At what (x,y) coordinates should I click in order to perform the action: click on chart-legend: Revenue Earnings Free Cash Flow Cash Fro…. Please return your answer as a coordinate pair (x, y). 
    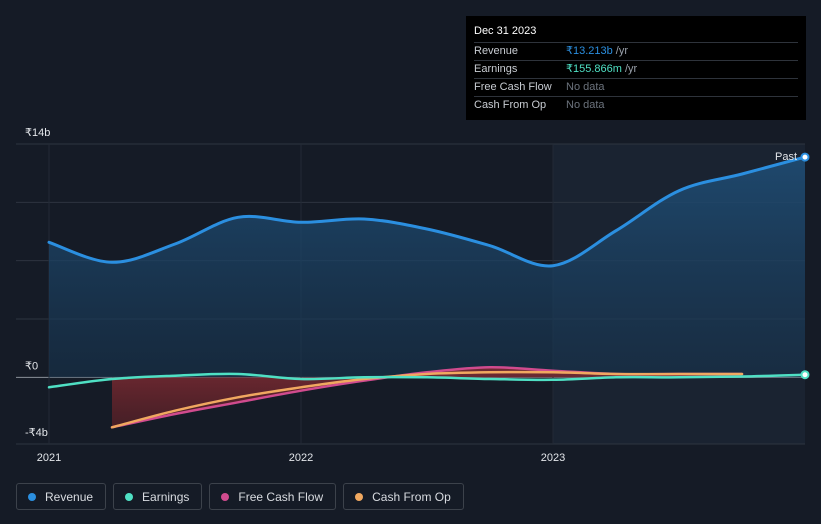
    Looking at the image, I should click on (240, 496).